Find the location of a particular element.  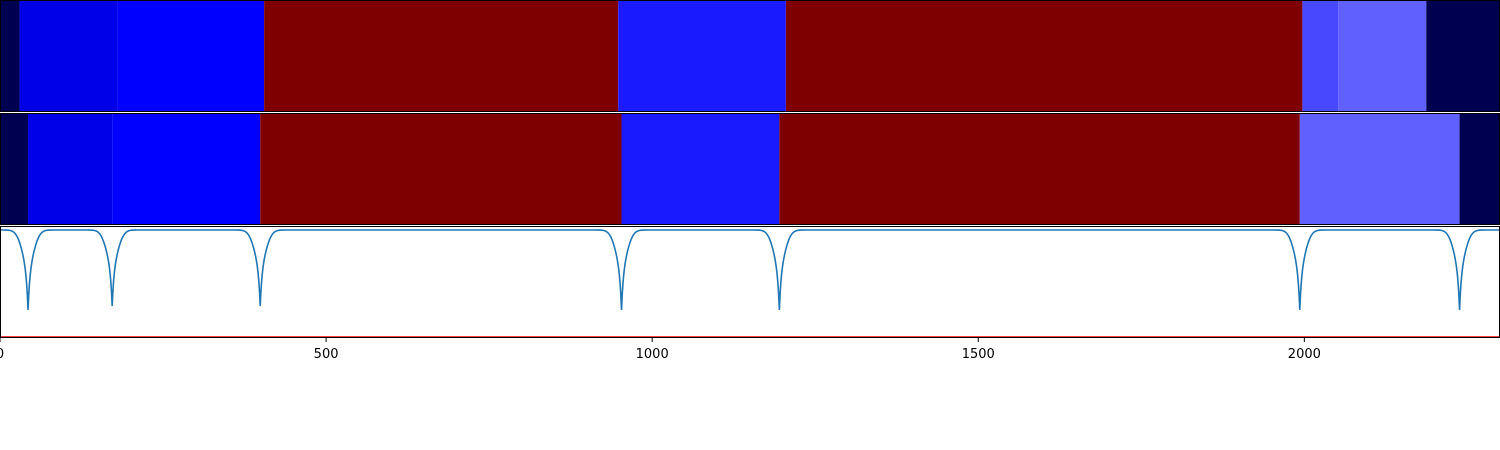

x-tick-label-1500: 1500 is located at coordinates (978, 354).